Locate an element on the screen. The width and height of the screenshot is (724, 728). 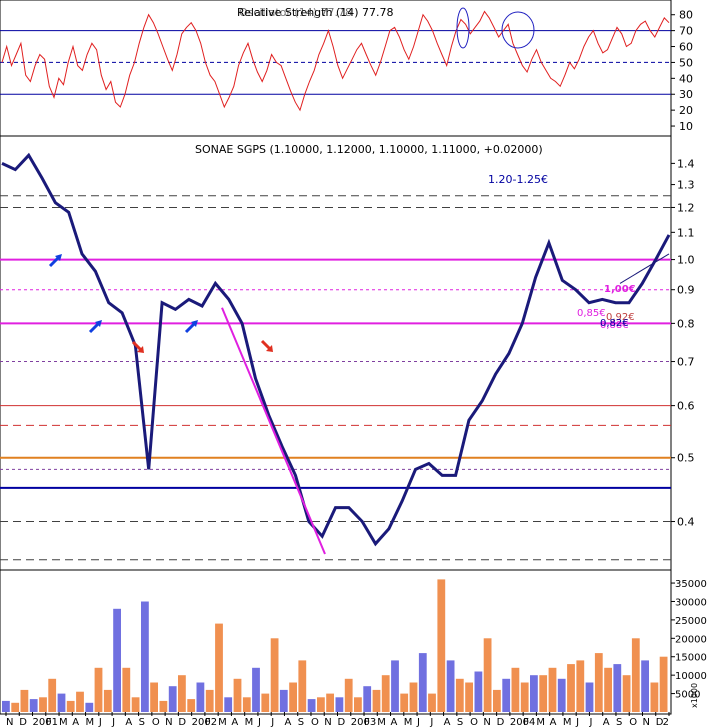
x-tick-label-29: A is located at coordinates (394, 722).